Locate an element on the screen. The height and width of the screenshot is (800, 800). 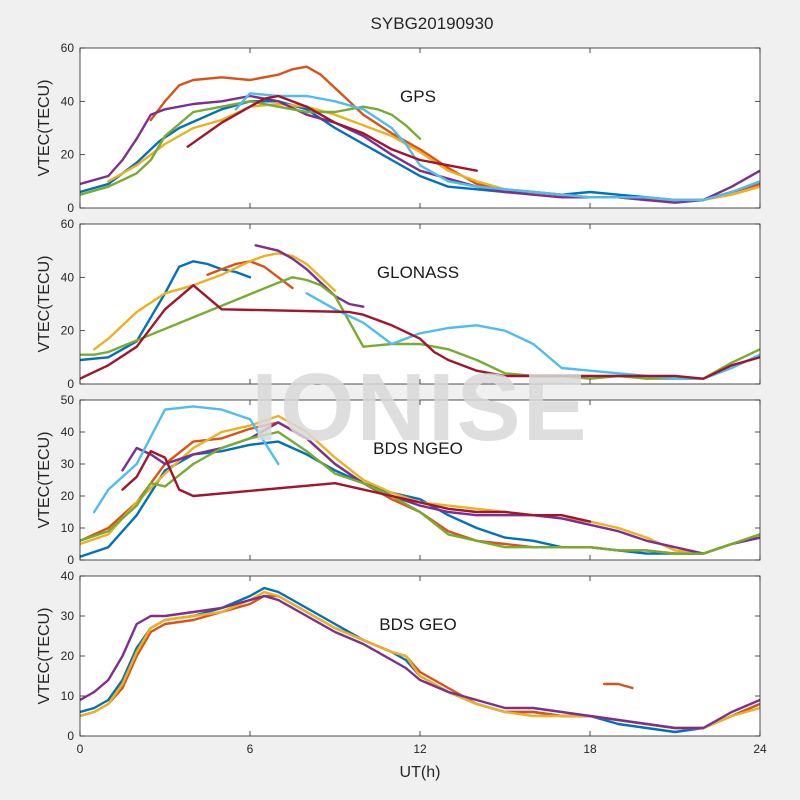
panel-label: GPS is located at coordinates (418, 96).